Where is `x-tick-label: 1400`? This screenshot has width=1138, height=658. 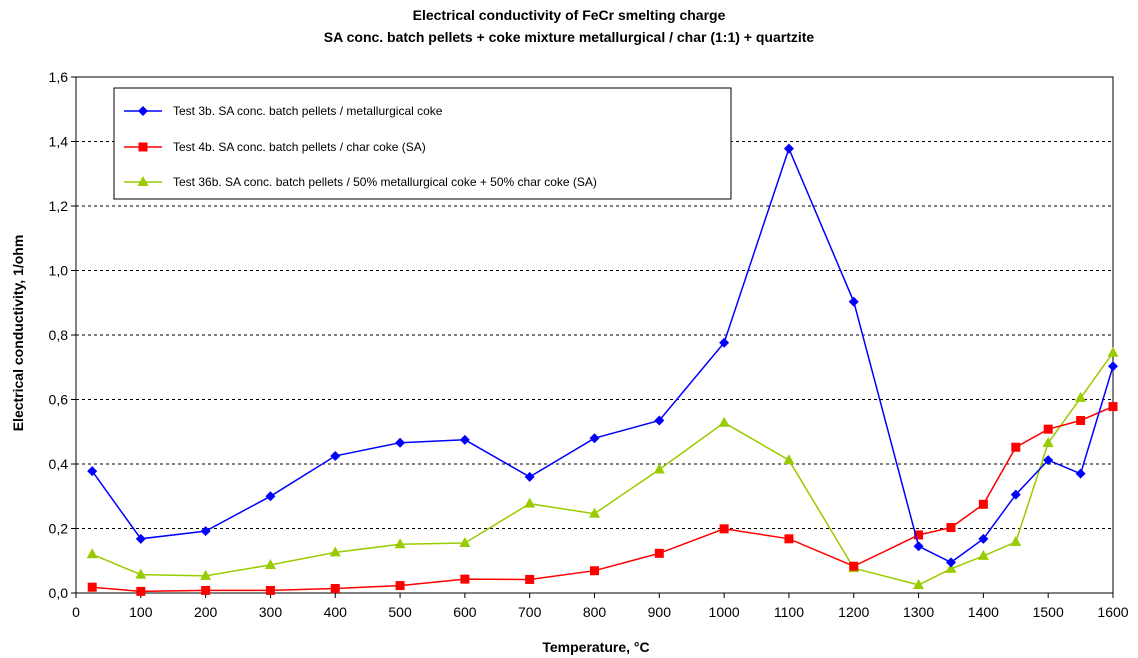
x-tick-label: 1400 is located at coordinates (983, 612).